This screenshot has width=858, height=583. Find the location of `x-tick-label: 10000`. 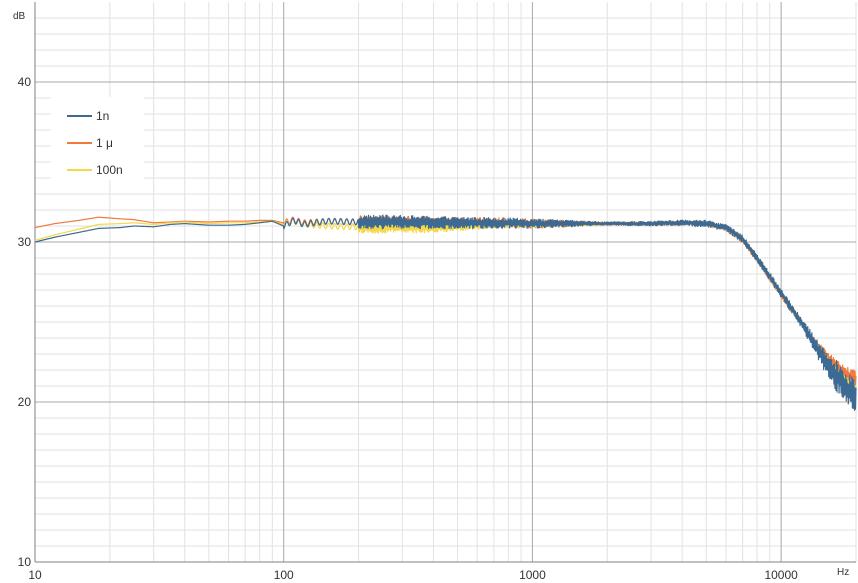

x-tick-label: 10000 is located at coordinates (781, 575).